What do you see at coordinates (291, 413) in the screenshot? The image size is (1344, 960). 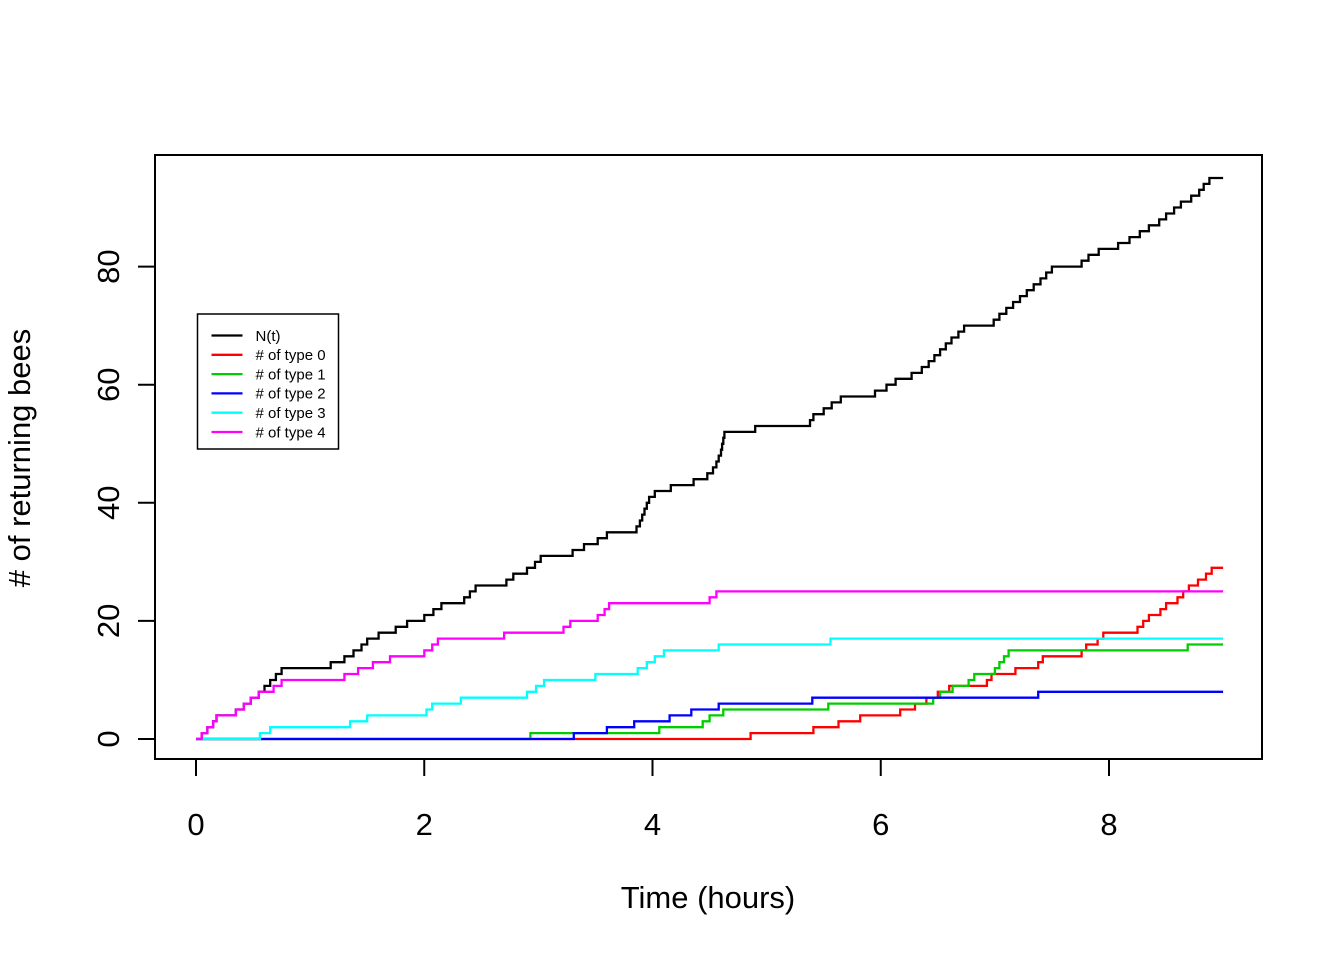 I see `legend-item-label: # of type 3` at bounding box center [291, 413].